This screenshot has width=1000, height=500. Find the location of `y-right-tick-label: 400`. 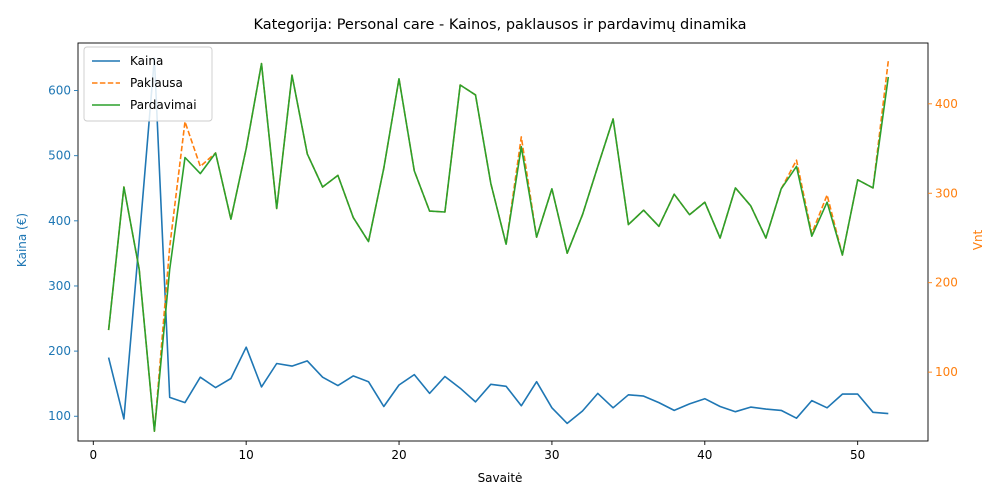

y-right-tick-label: 400 is located at coordinates (946, 104).